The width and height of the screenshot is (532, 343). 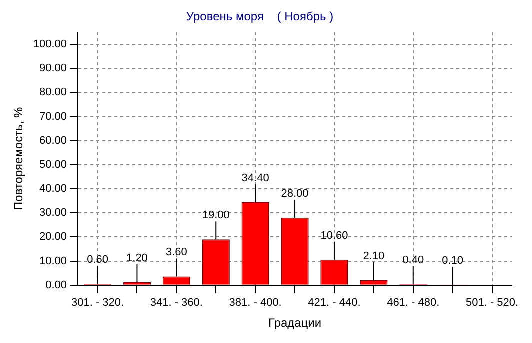 What do you see at coordinates (334, 236) in the screenshot?
I see `data-label: 10.60` at bounding box center [334, 236].